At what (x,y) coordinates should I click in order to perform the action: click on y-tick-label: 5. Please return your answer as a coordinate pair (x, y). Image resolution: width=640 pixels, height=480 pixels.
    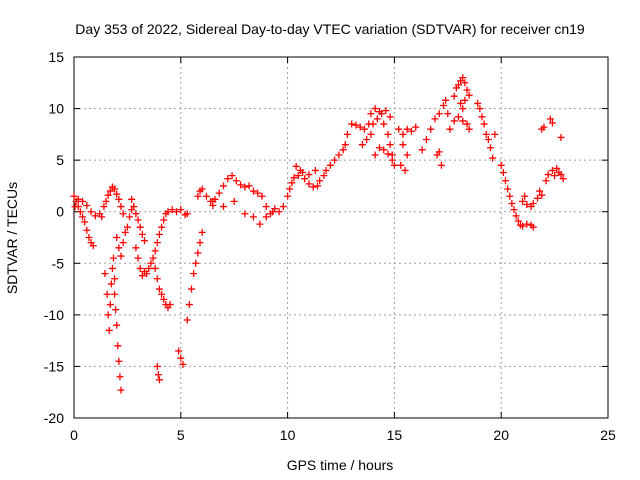
    Looking at the image, I should click on (60, 160).